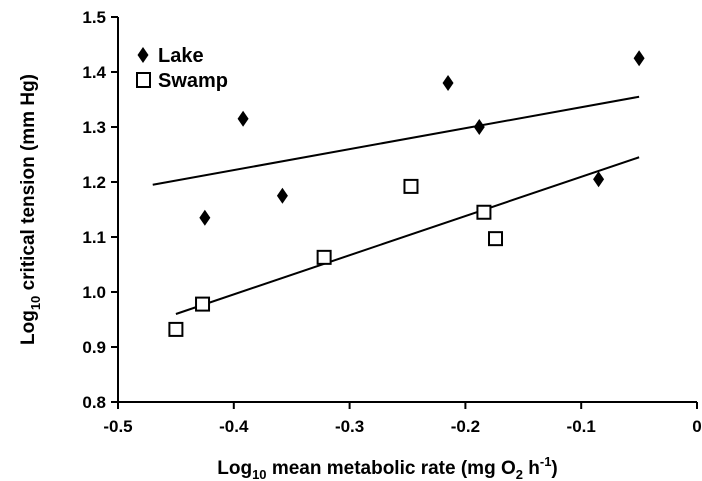 The width and height of the screenshot is (702, 481). Describe the element at coordinates (94, 127) in the screenshot. I see `y-tick-label: 1.3` at that location.